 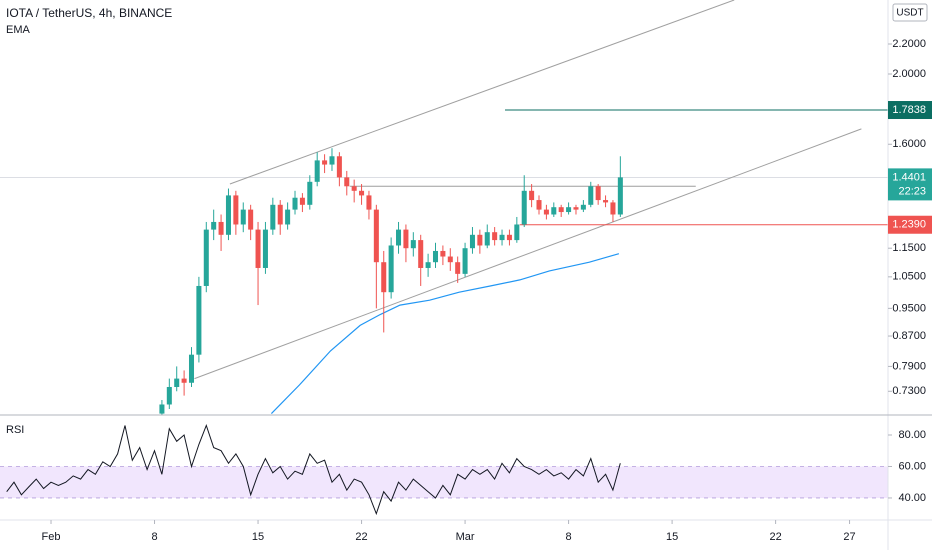 I want to click on y-tick-label: 2.0000, so click(x=909, y=74).